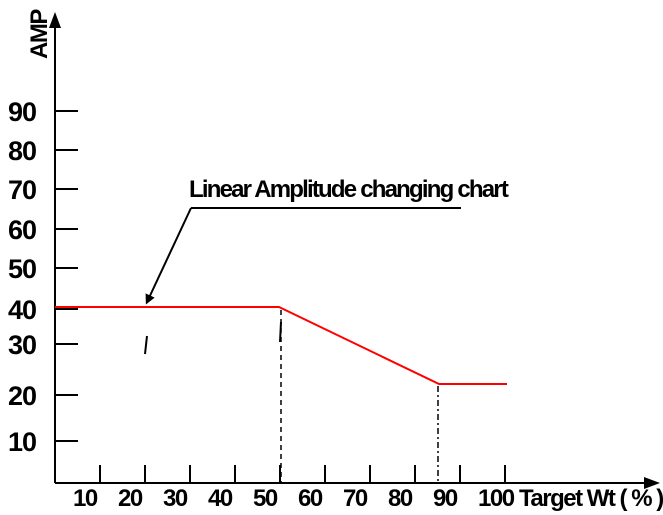 The height and width of the screenshot is (515, 663). Describe the element at coordinates (359, 396) in the screenshot. I see `drop-lines` at that location.